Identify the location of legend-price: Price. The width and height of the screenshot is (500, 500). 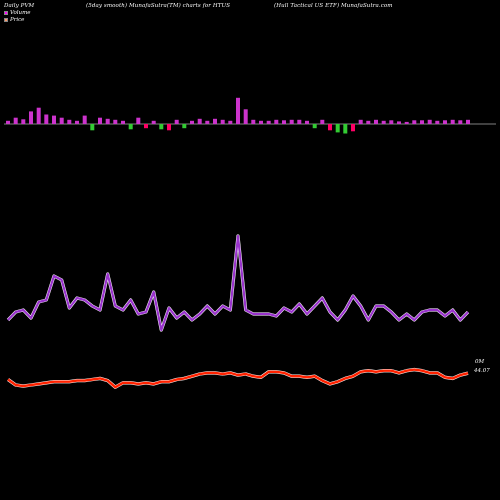
(14, 20).